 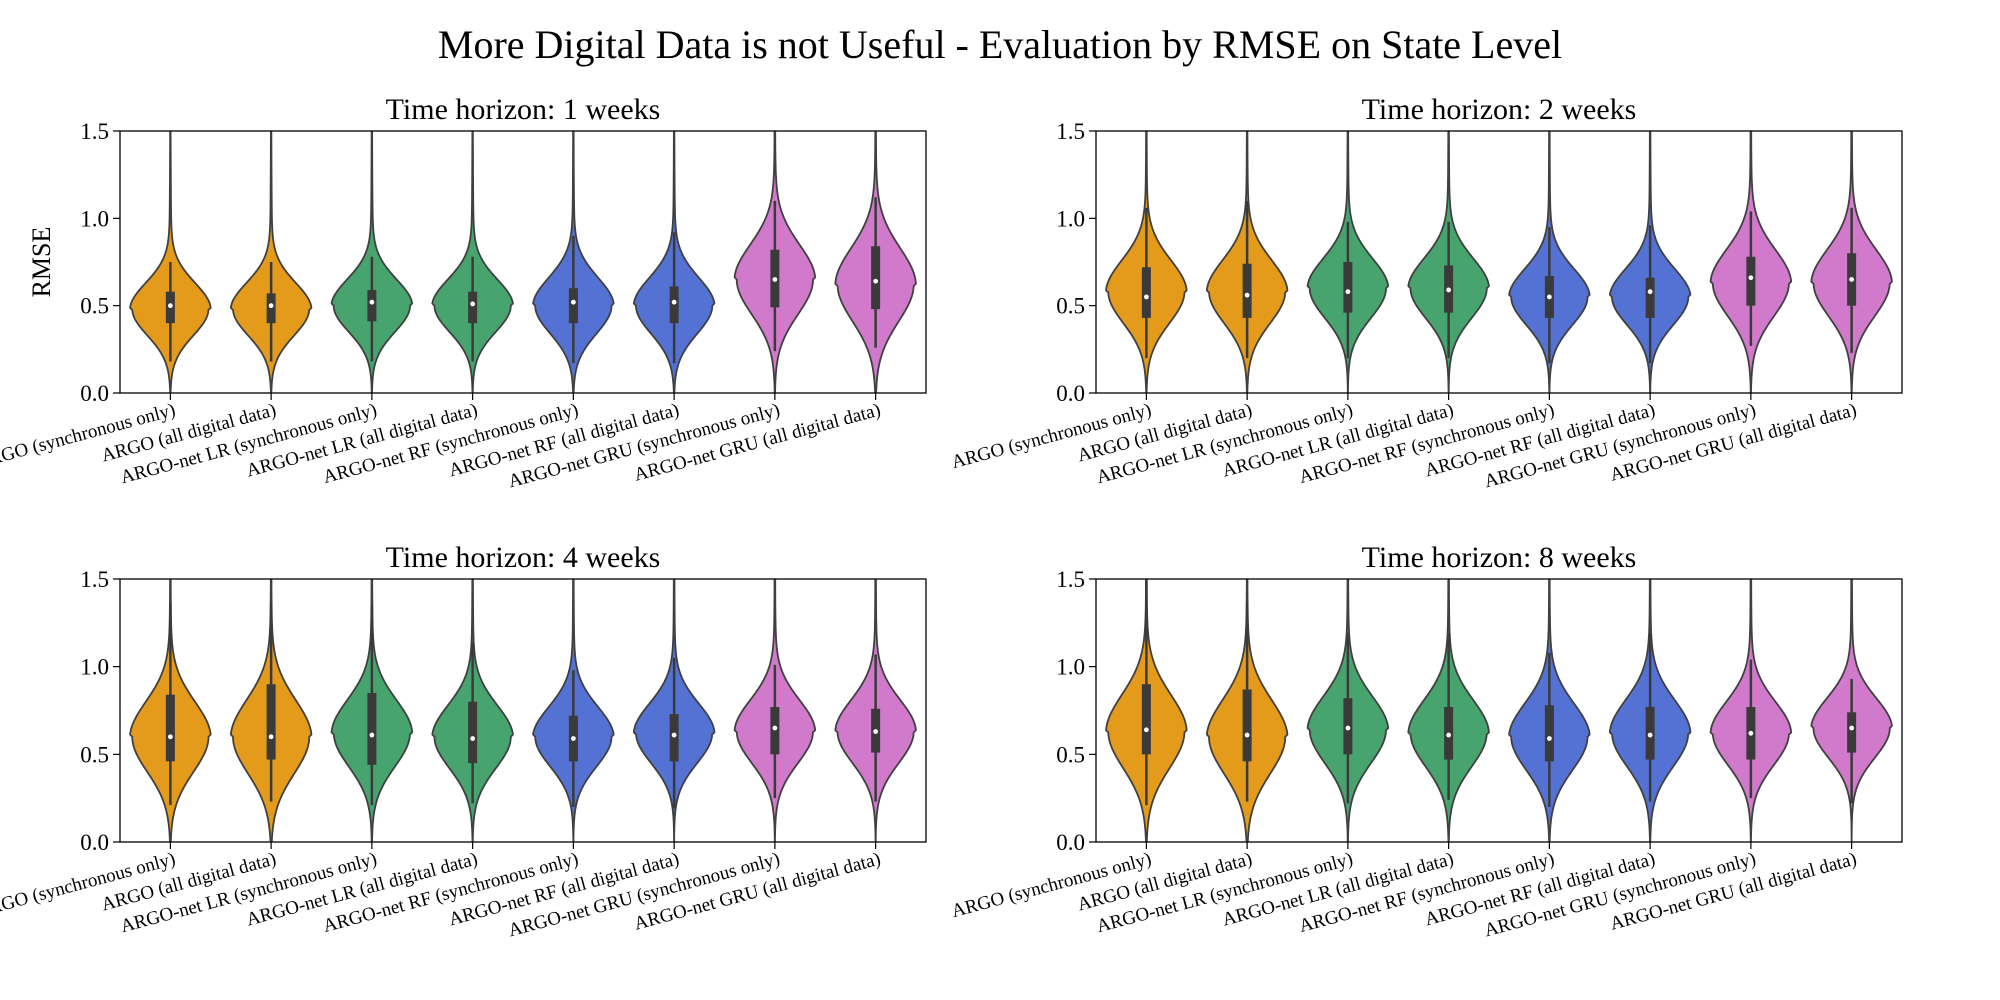 What do you see at coordinates (523, 109) in the screenshot?
I see `panel-title: Time horizon: 1 weeks` at bounding box center [523, 109].